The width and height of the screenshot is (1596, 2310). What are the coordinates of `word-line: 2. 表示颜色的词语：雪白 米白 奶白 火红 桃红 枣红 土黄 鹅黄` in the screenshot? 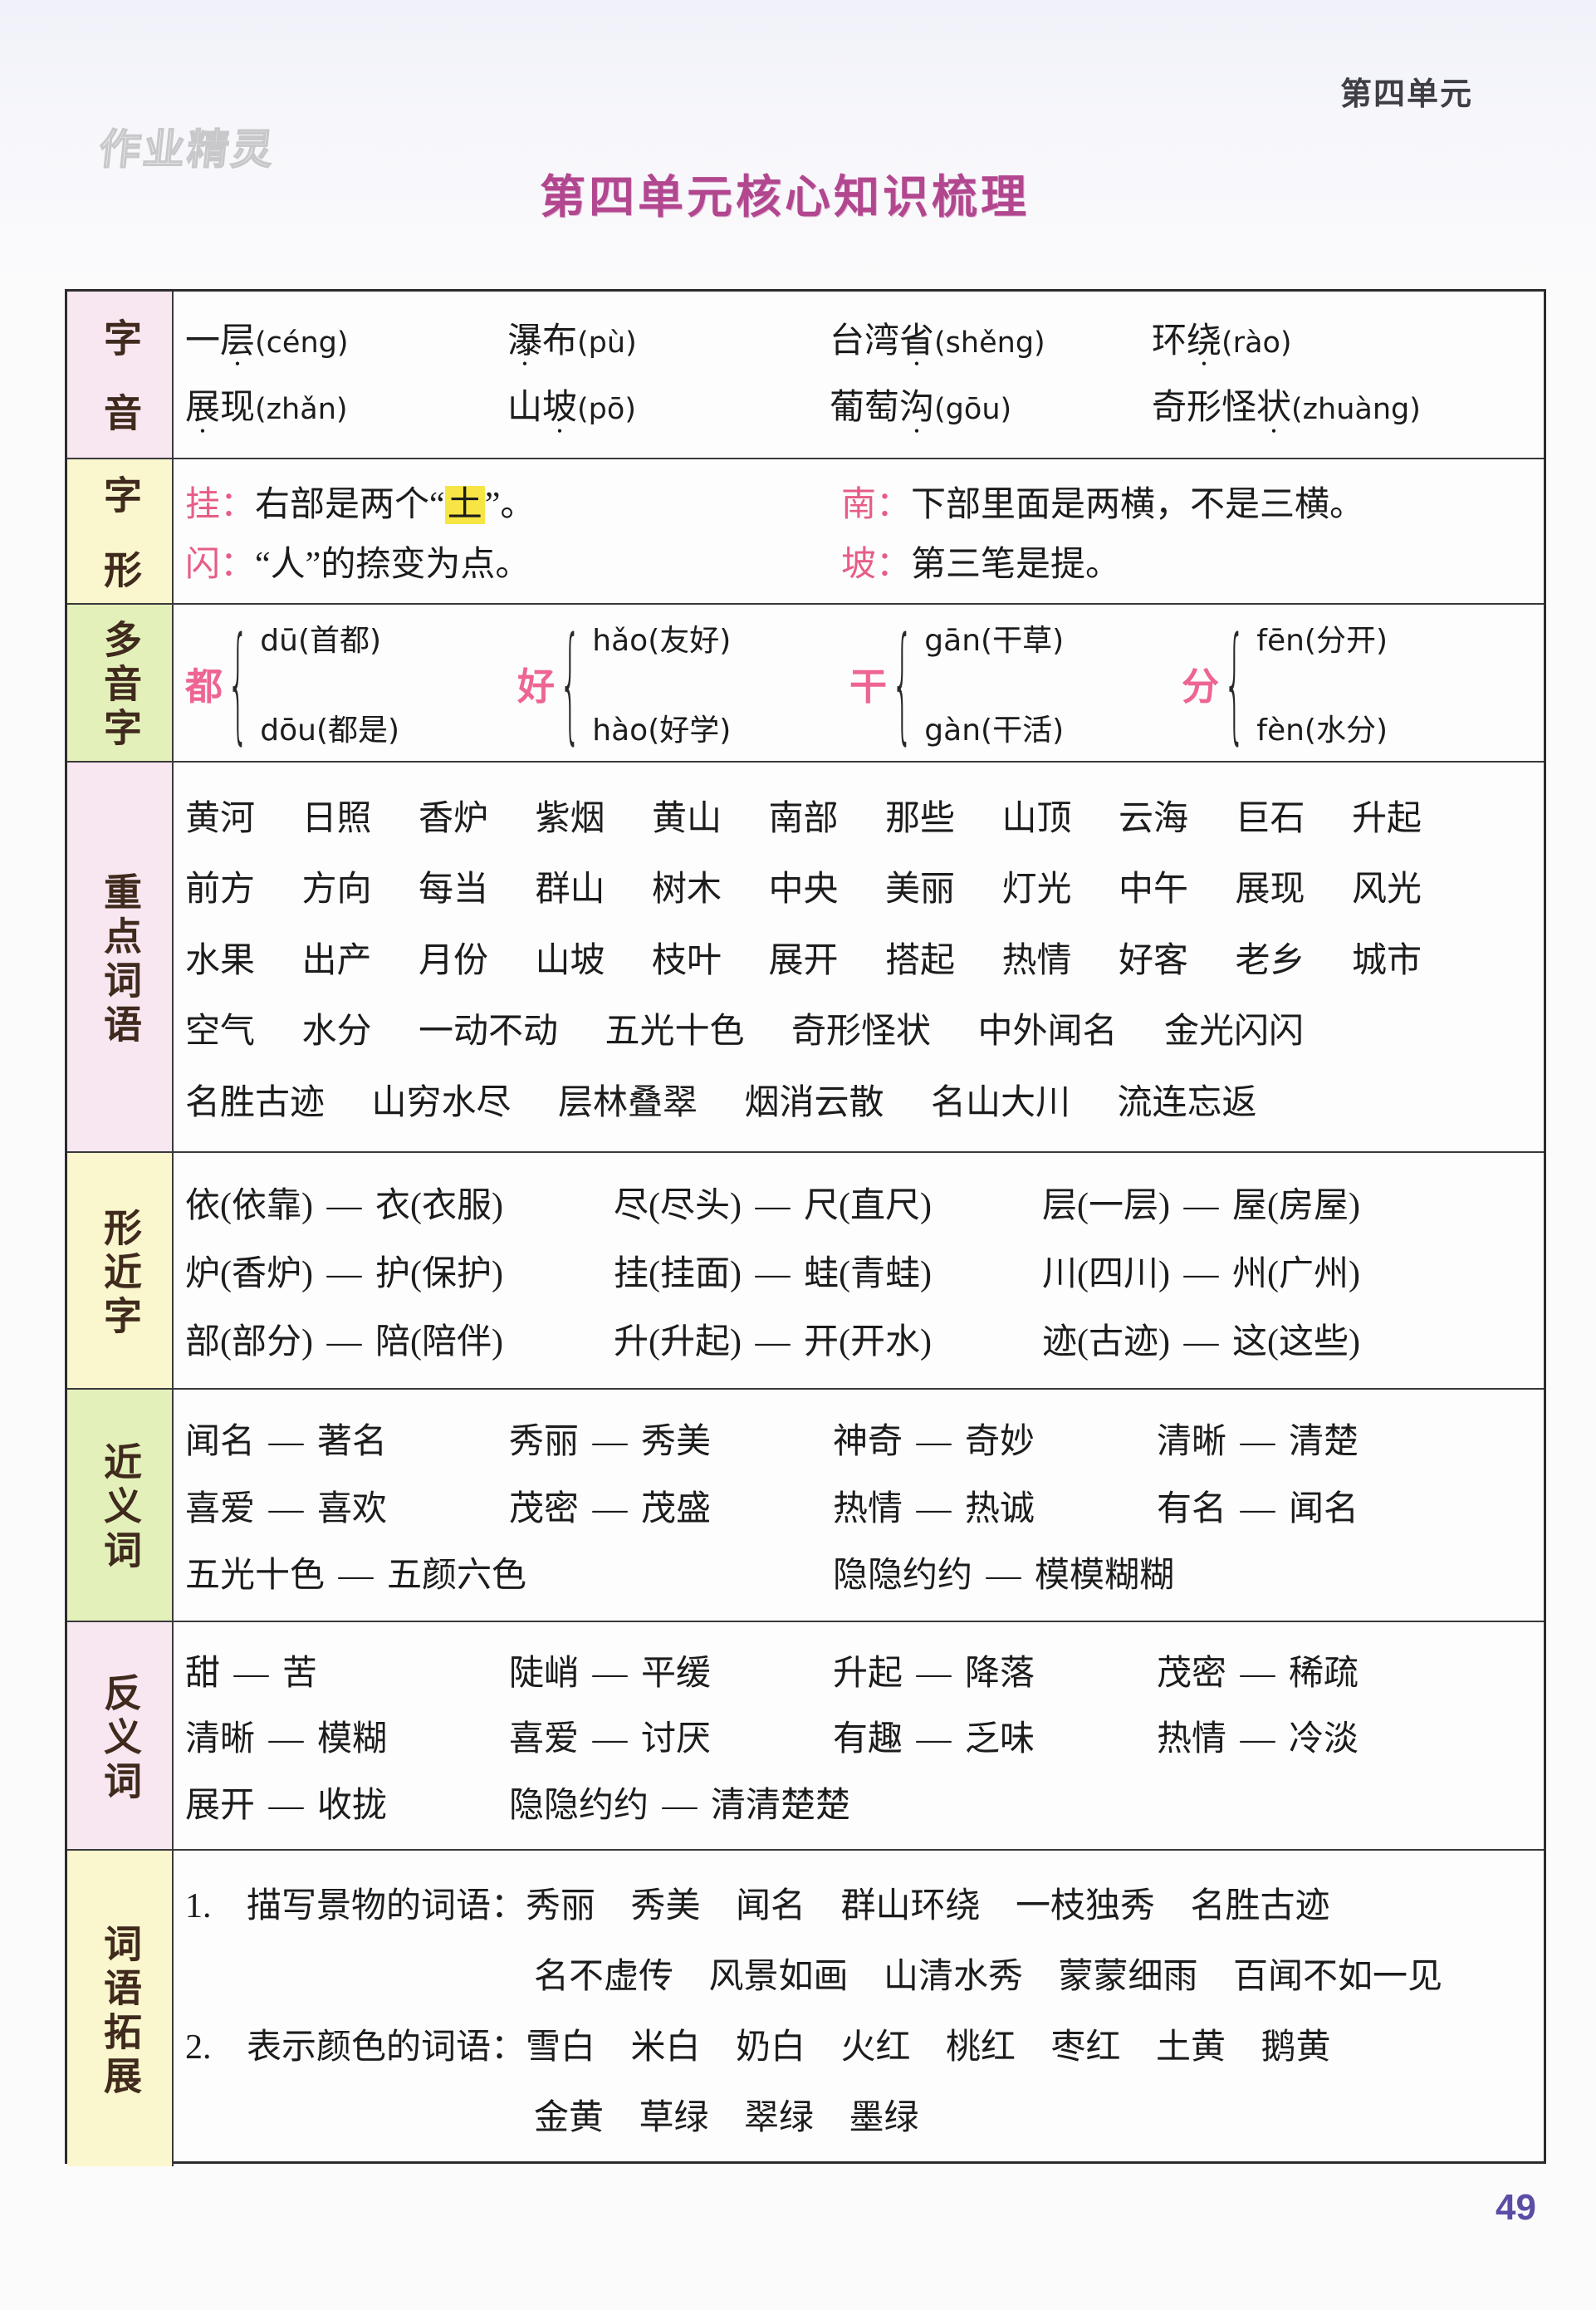 It's located at (758, 2047).